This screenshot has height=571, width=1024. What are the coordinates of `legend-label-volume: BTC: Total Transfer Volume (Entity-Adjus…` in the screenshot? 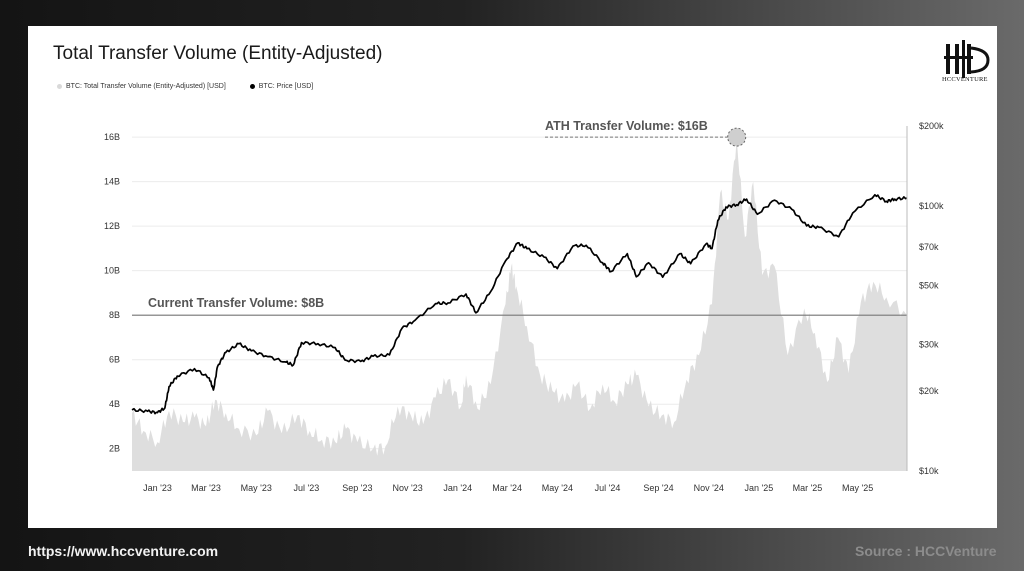 It's located at (146, 86).